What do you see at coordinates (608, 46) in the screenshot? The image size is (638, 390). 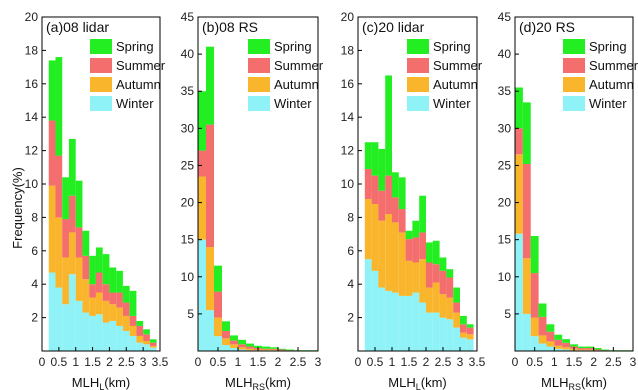 I see `legend-label-spring: Spring` at bounding box center [608, 46].